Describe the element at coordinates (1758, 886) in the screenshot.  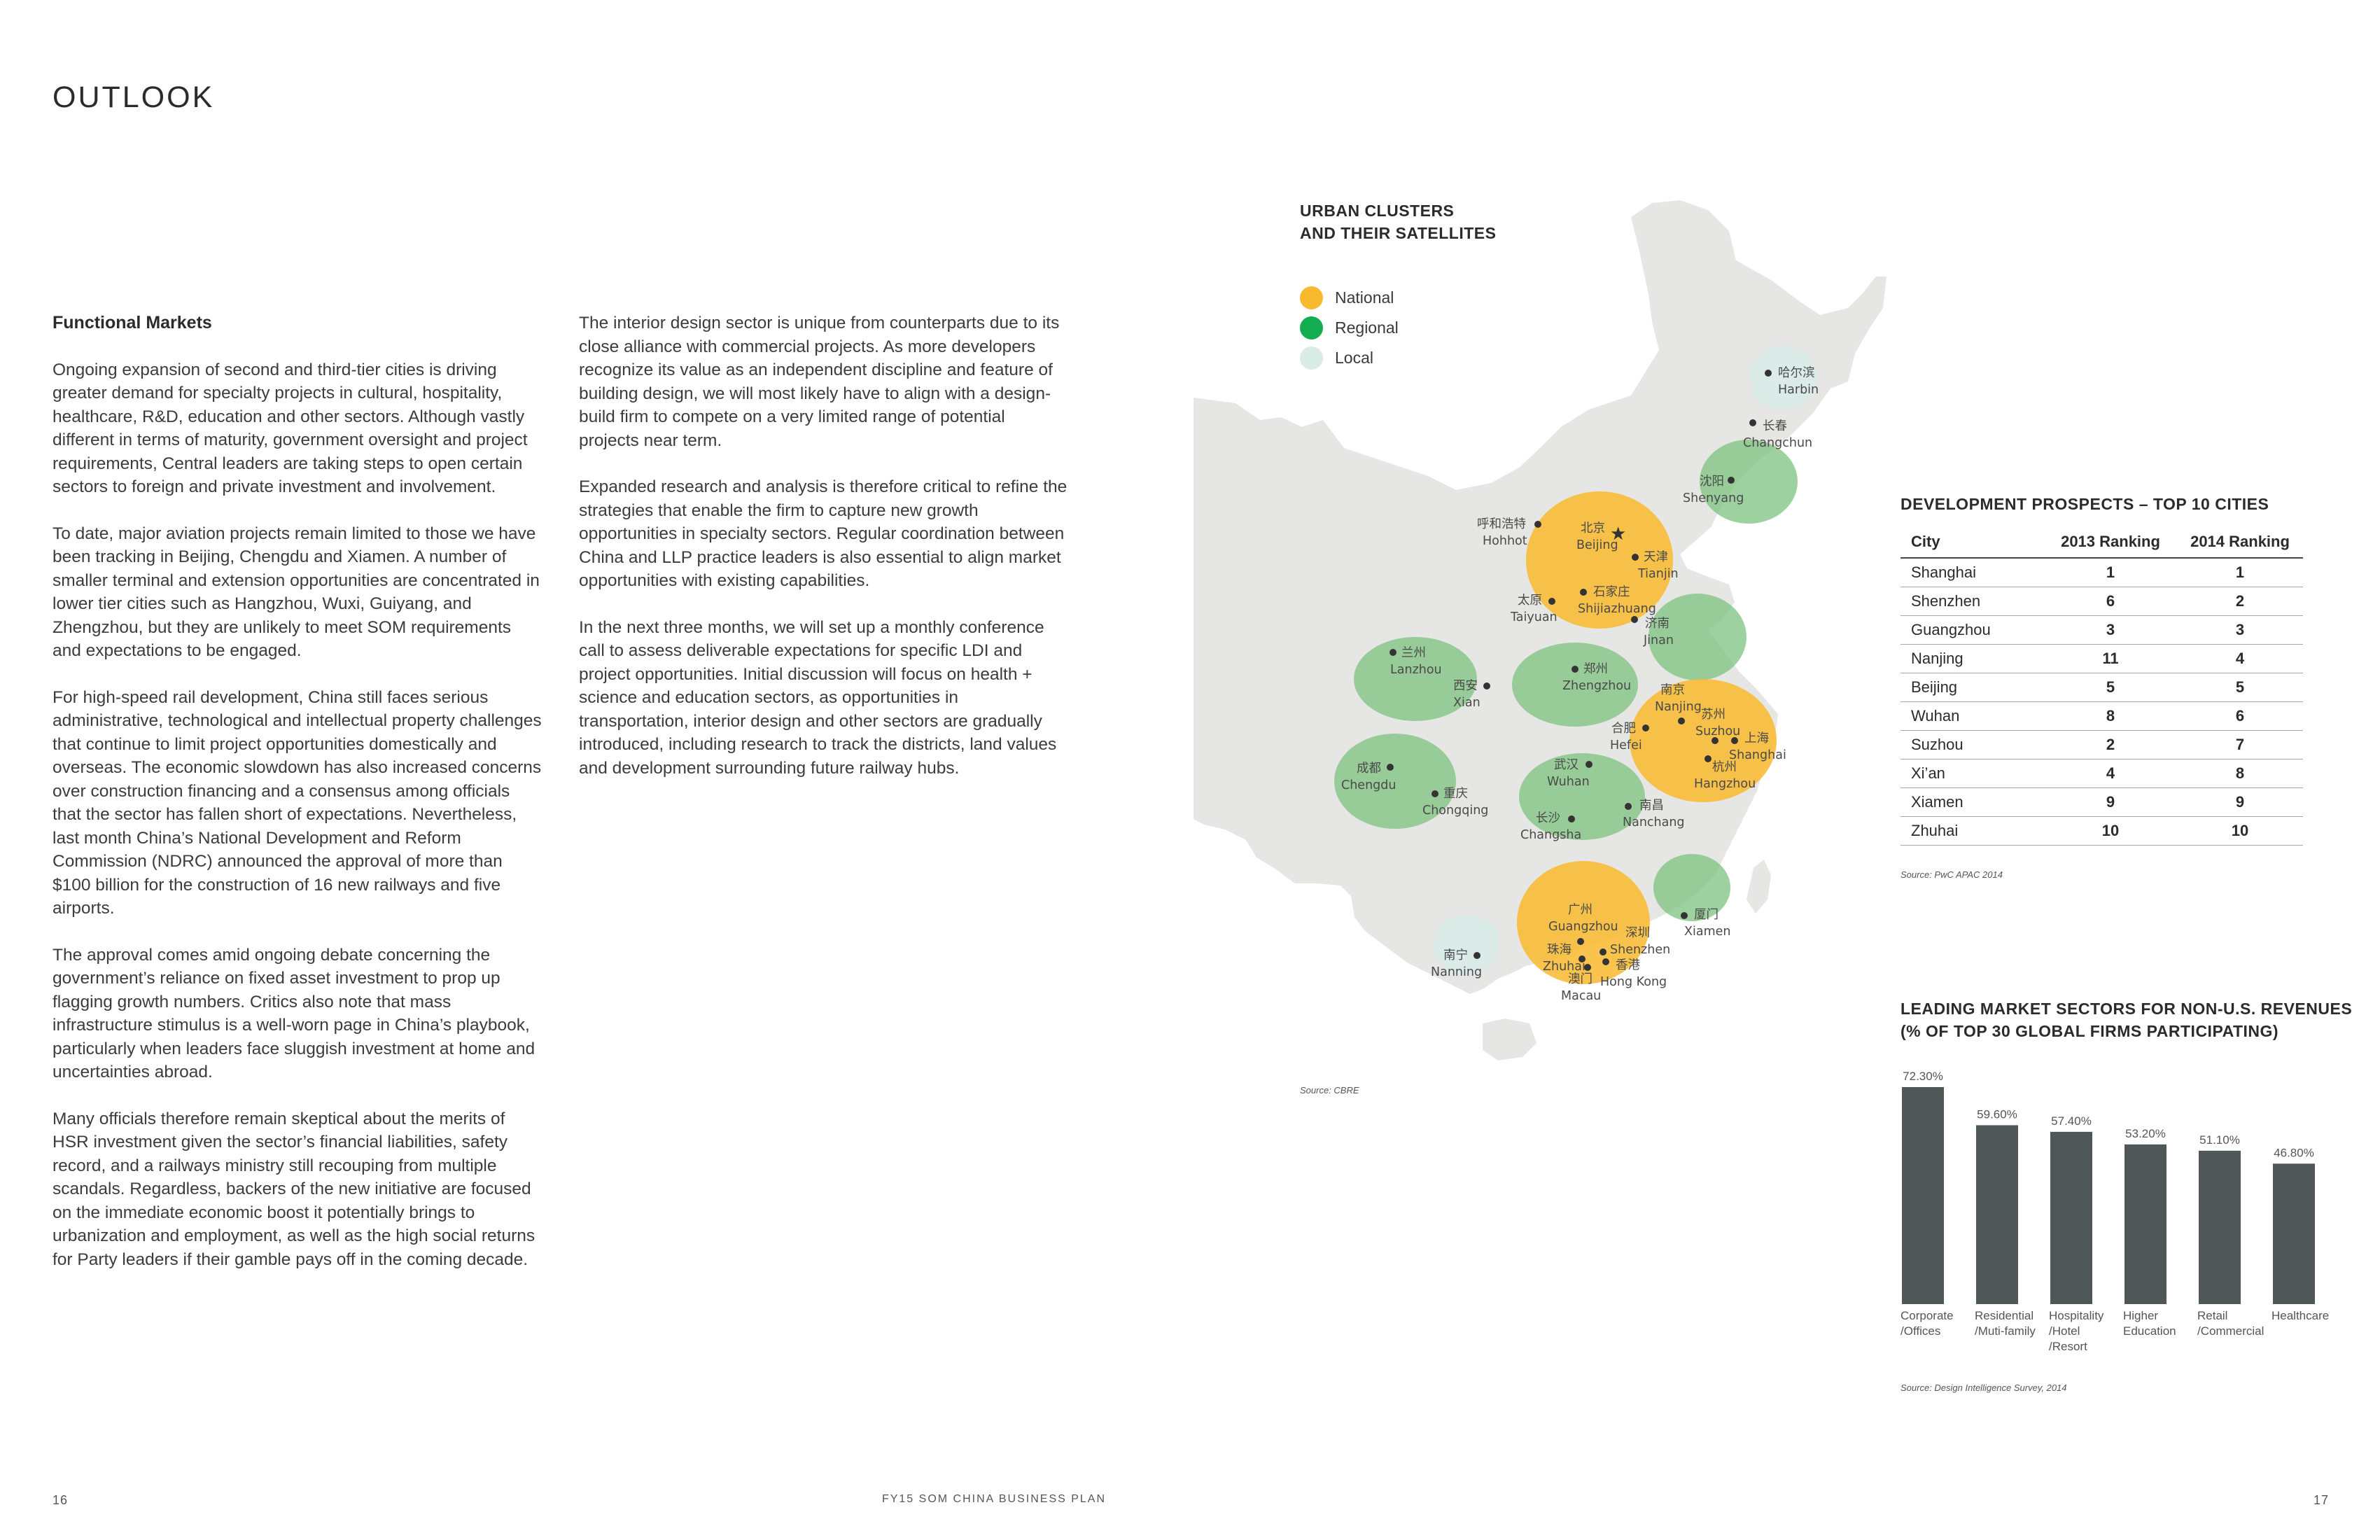
I see `taiwan-island-shape` at that location.